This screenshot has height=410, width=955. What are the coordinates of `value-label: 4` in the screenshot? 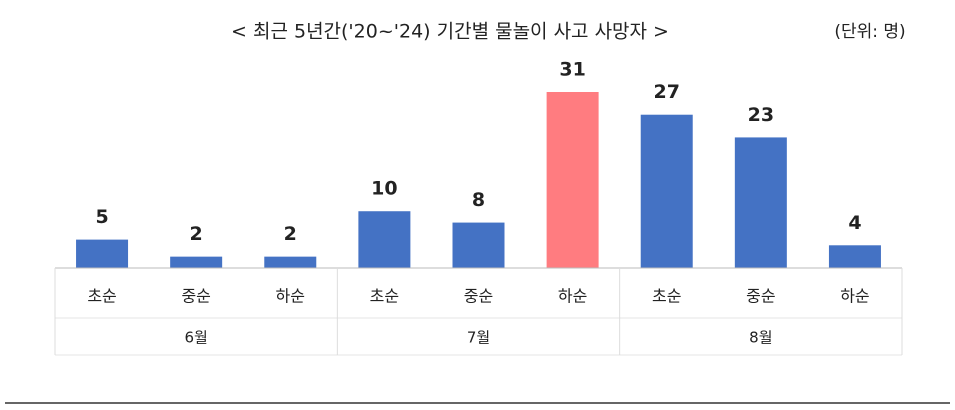 It's located at (854, 223).